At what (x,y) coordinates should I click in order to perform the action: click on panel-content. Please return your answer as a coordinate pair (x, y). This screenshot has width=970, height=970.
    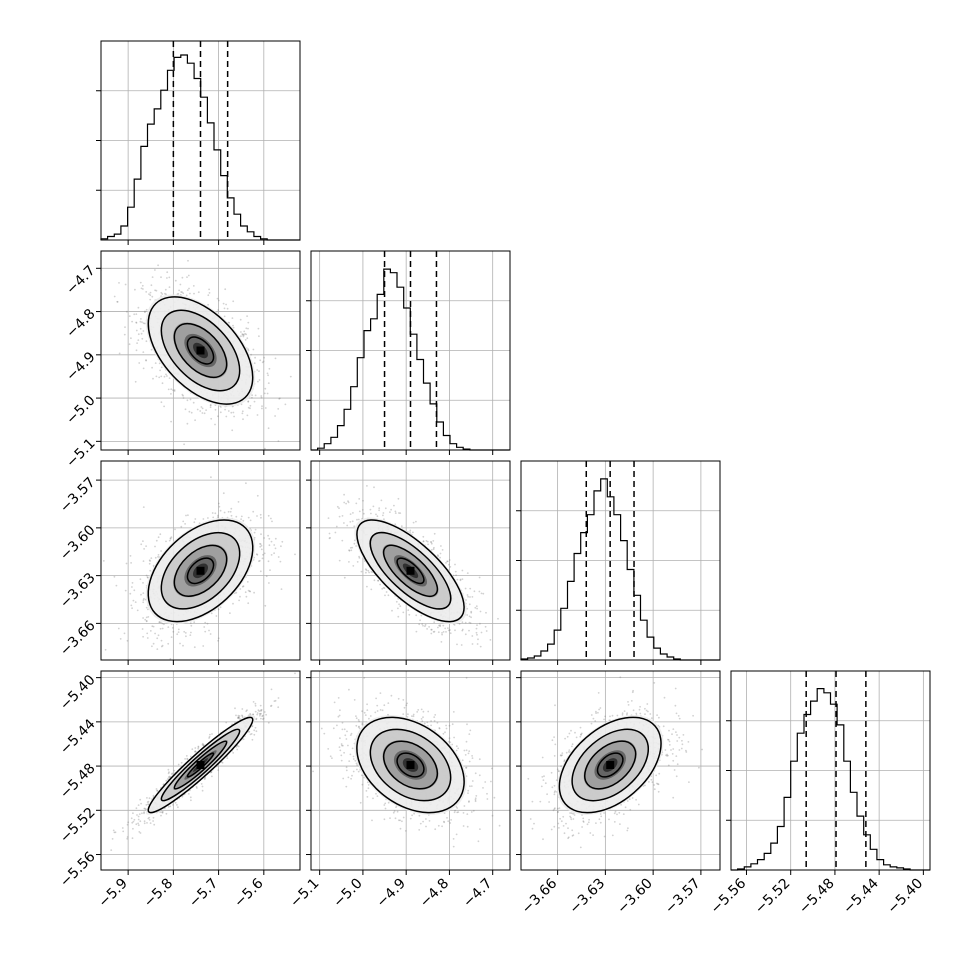
    Looking at the image, I should click on (196, 354).